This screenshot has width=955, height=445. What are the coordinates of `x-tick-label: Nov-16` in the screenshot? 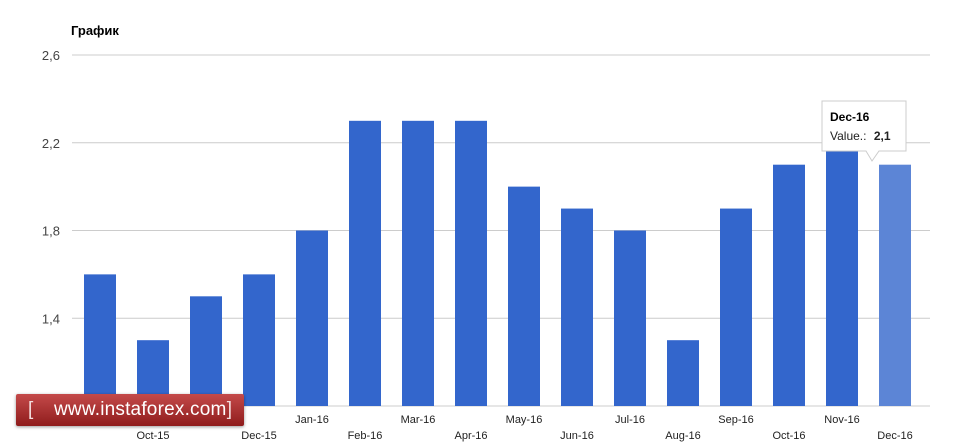 It's located at (841, 420).